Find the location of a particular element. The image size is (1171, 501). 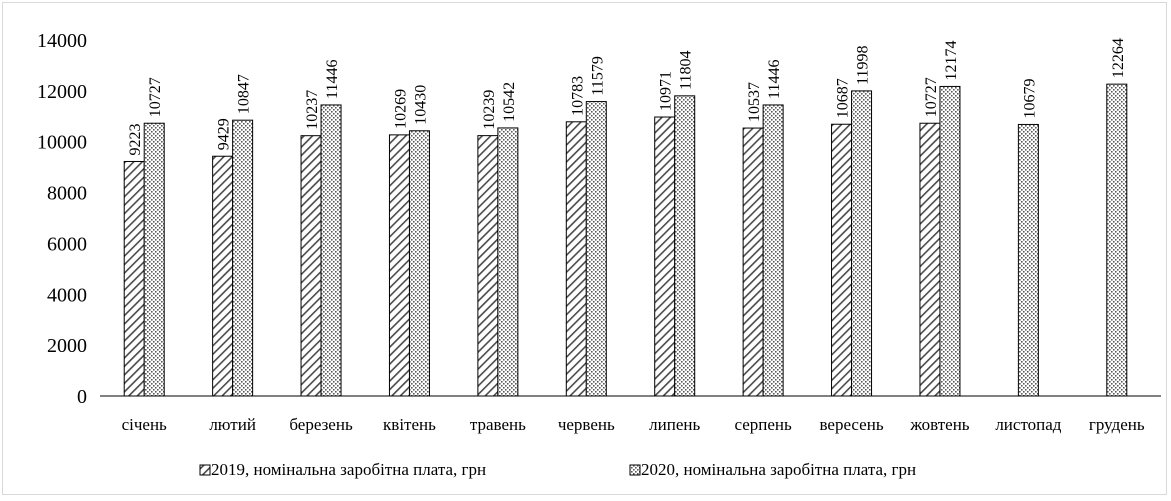

data-label: 10542 is located at coordinates (509, 102).